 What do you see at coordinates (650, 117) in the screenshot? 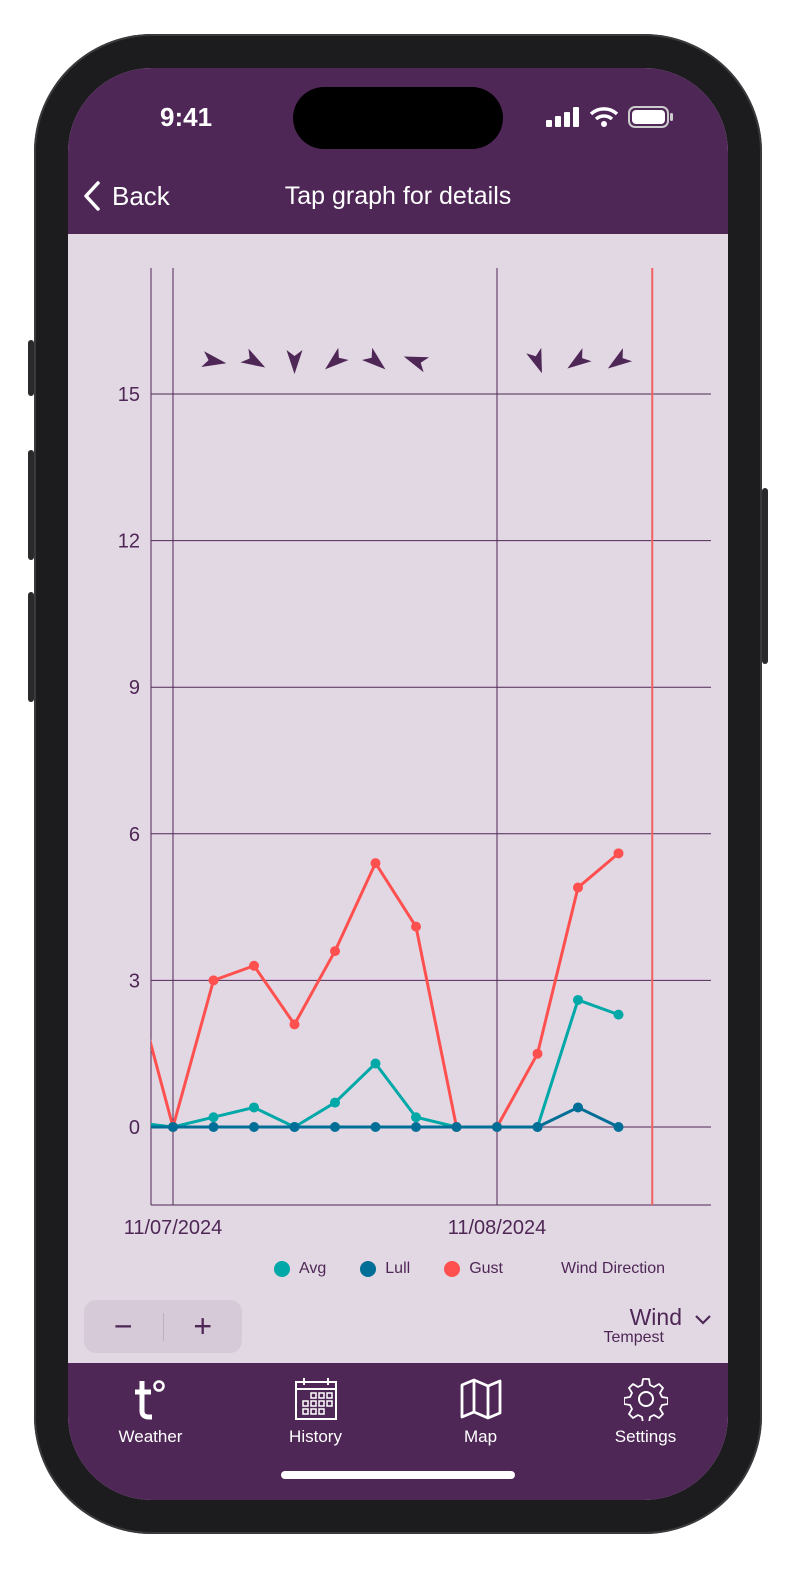
I see `battery-icon` at bounding box center [650, 117].